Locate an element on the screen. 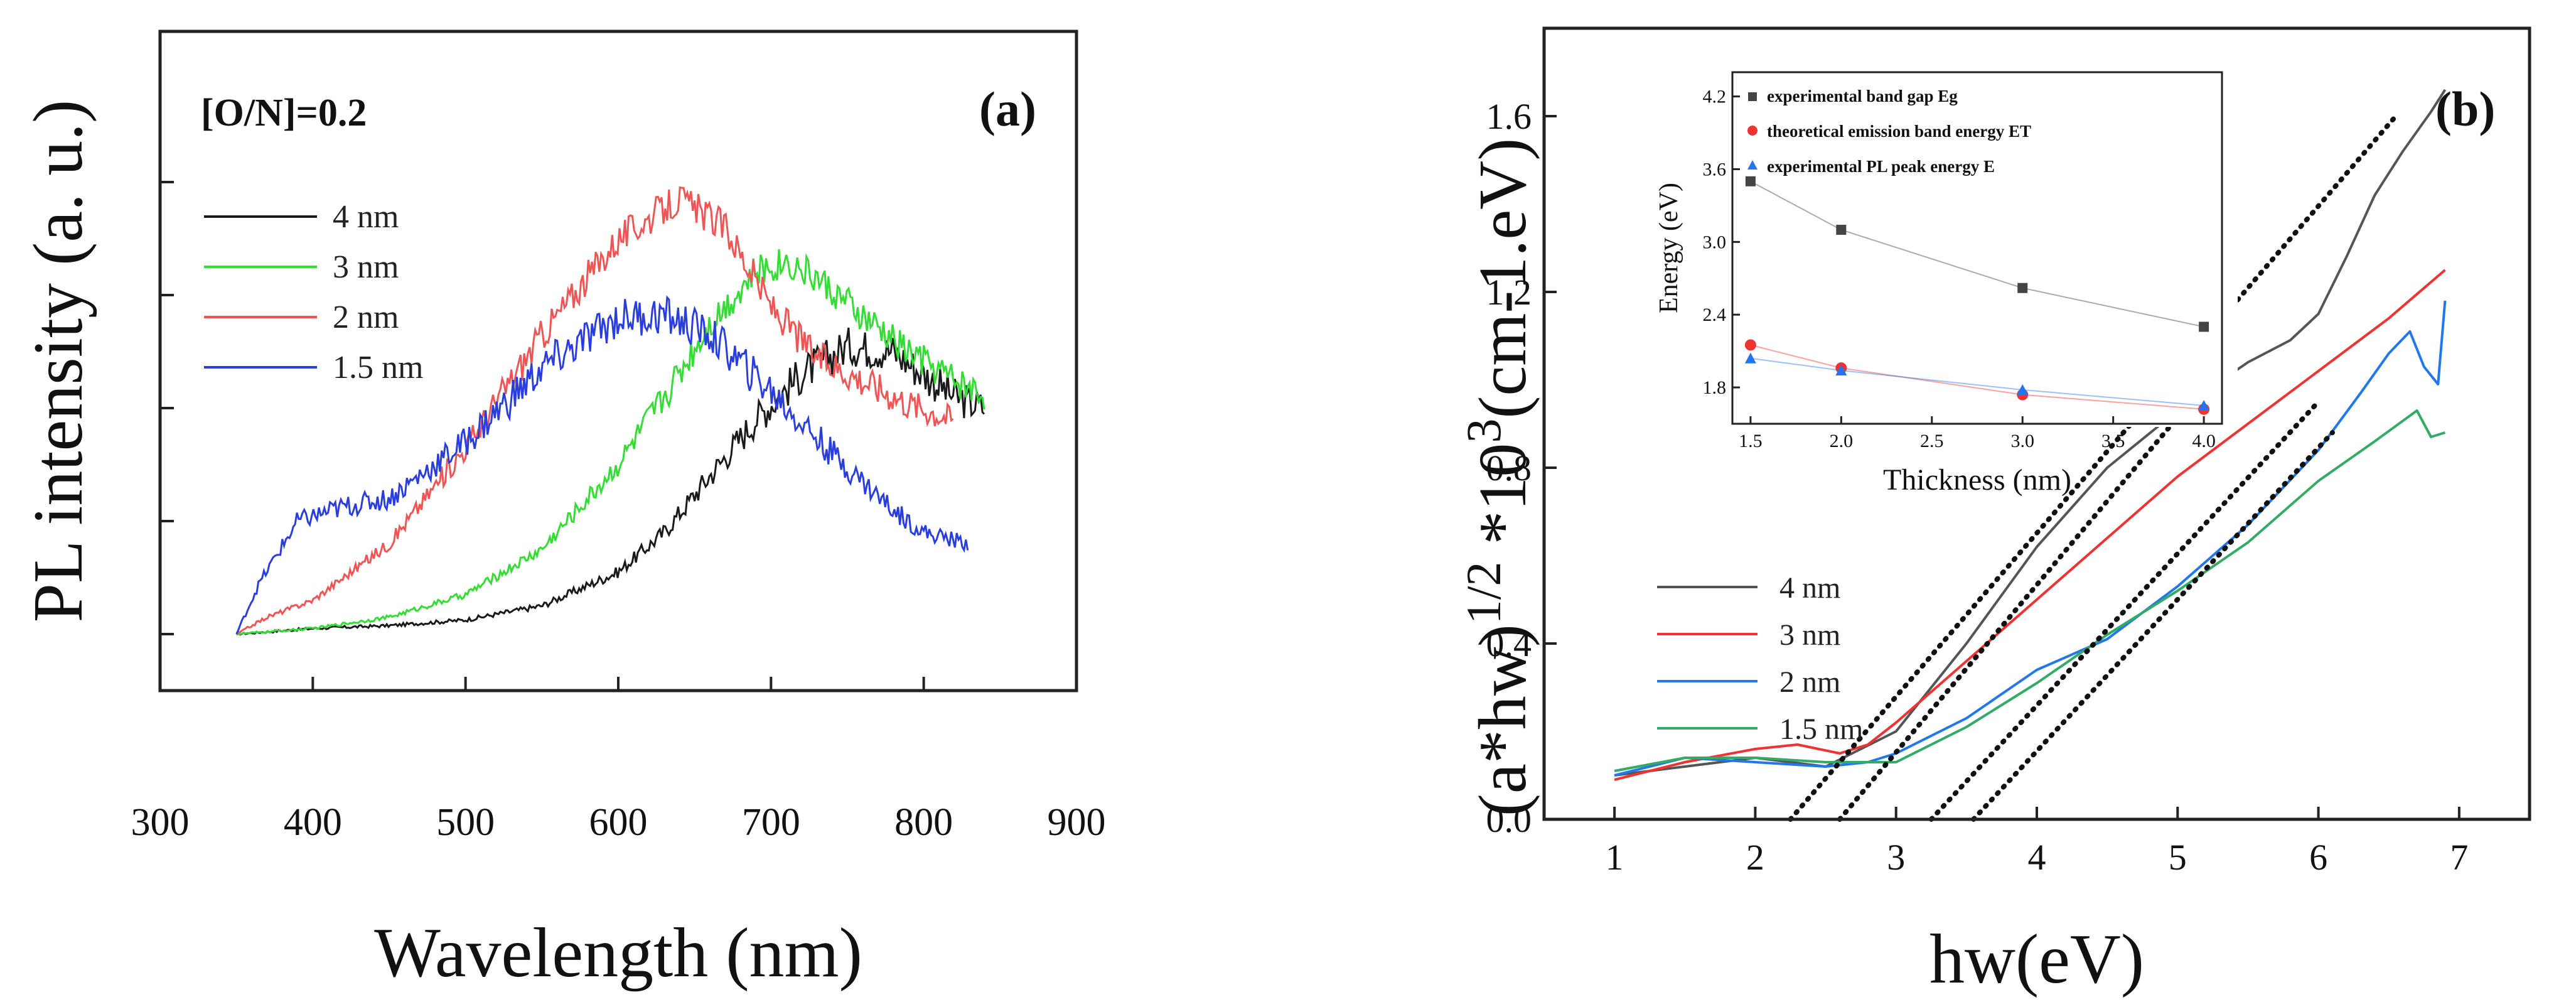  panel-a-legend: 4 nm 3 nm 2 nm 1.5 nm is located at coordinates (313, 292).